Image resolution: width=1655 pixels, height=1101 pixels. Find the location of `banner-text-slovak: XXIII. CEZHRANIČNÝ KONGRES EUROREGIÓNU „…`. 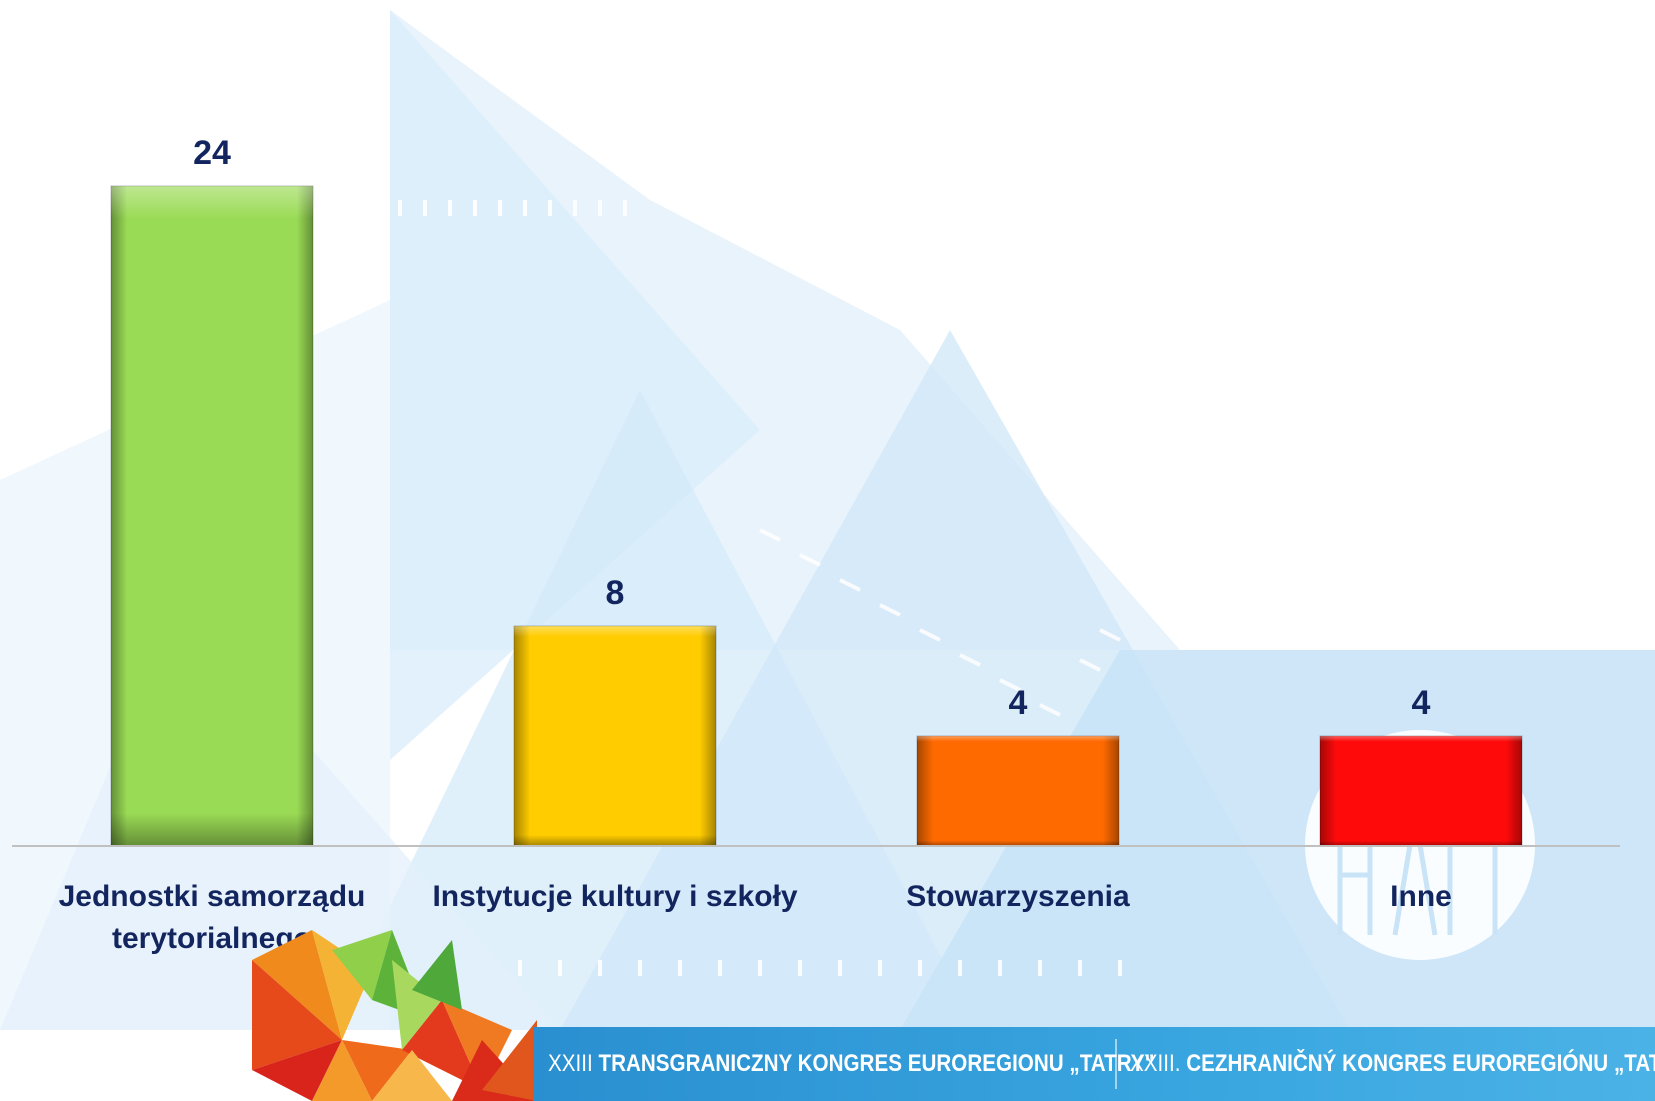

banner-text-slovak: XXIII. CEZHRANIČNÝ KONGRES EUROREGIÓNU „… is located at coordinates (1392, 1064).